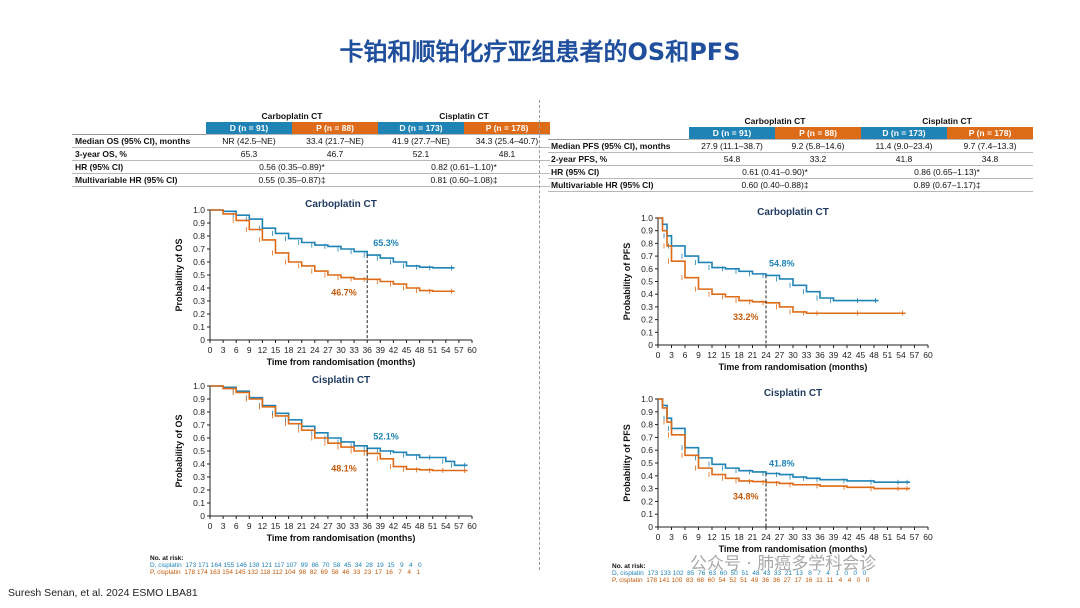 This screenshot has height=608, width=1080. Describe the element at coordinates (928, 355) in the screenshot. I see `x-tick-label: 60` at that location.